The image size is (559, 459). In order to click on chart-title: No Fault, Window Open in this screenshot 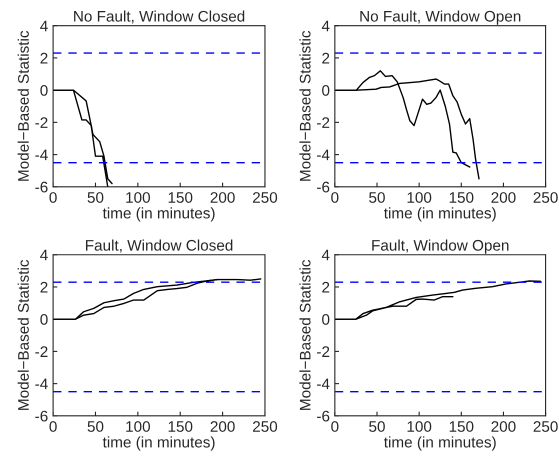, I will do `click(440, 17)`.